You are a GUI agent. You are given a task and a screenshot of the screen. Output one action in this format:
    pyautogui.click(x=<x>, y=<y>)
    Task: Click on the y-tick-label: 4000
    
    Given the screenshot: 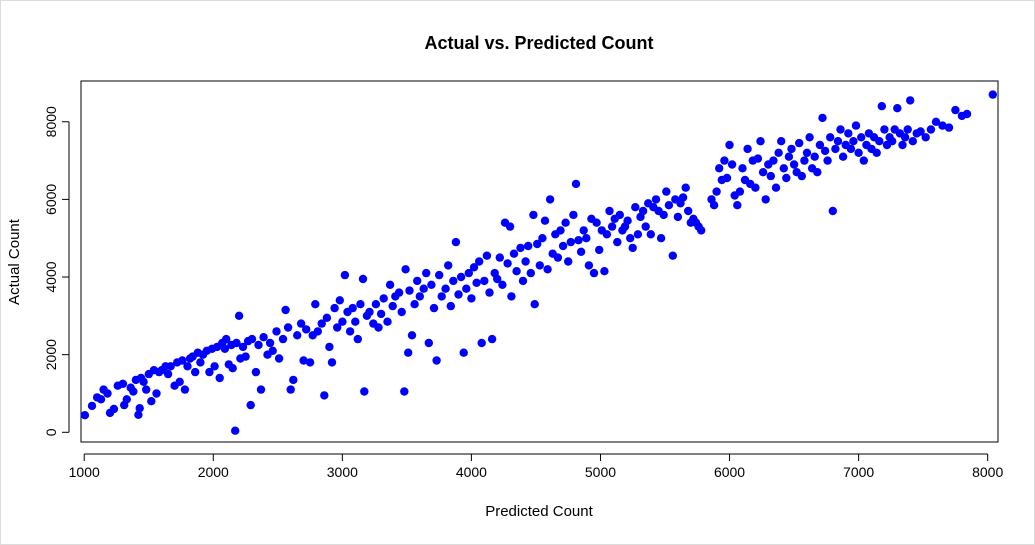 What is the action you would take?
    pyautogui.click(x=51, y=276)
    